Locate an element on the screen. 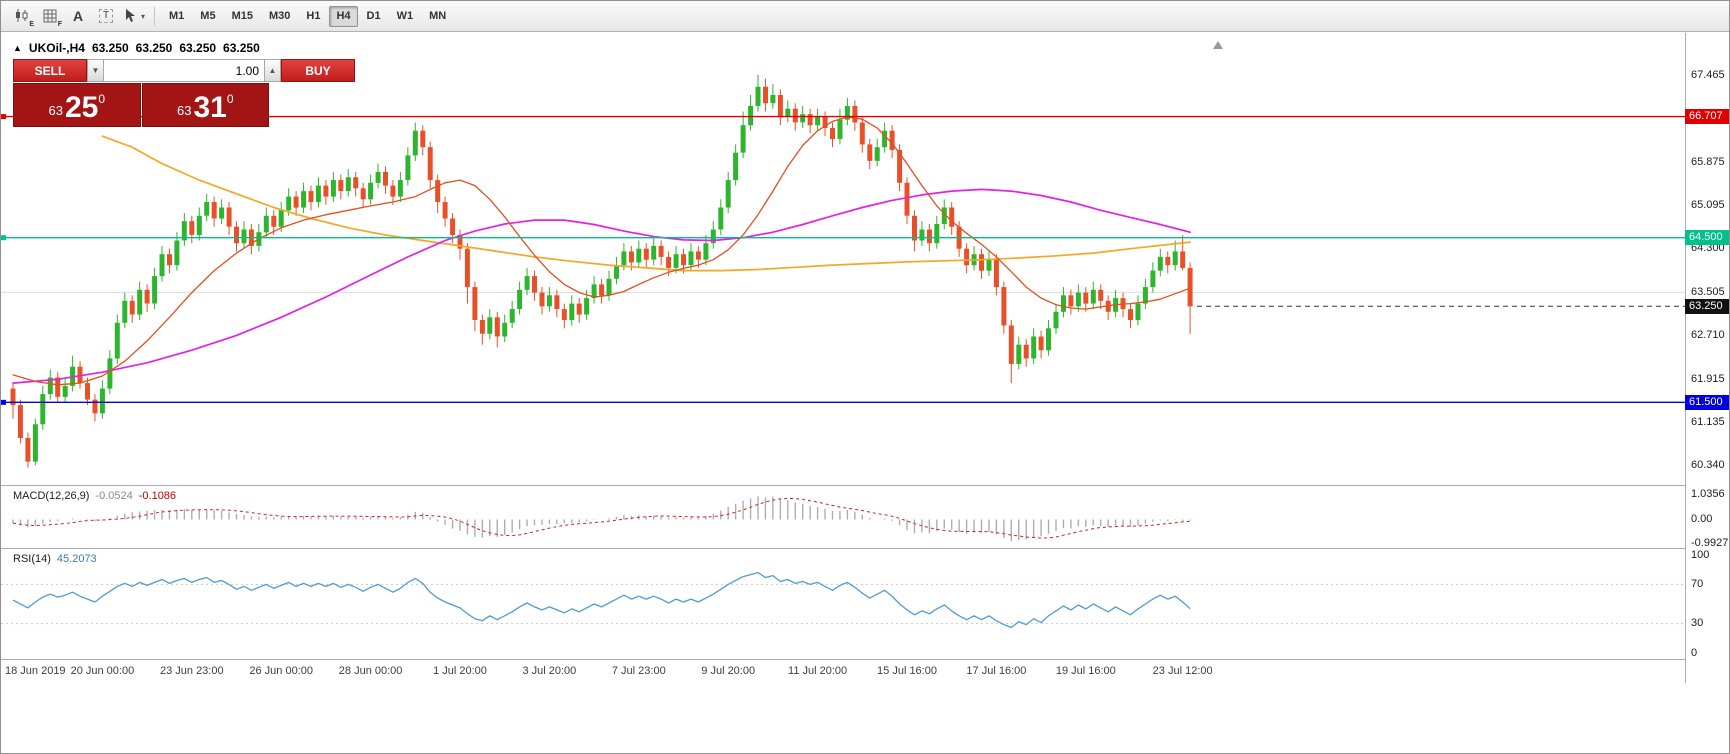 The image size is (1730, 754). timeframe-button-h4: H4 is located at coordinates (343, 16).